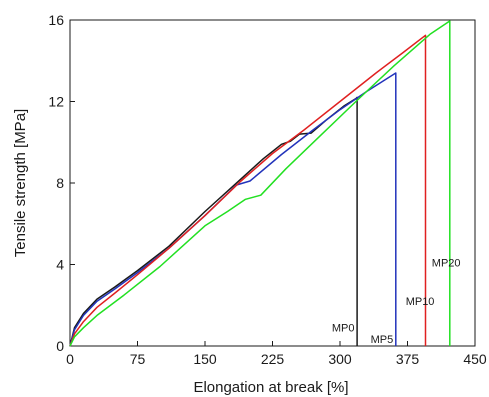 The height and width of the screenshot is (397, 489). I want to click on x-tick-label: 375, so click(408, 359).